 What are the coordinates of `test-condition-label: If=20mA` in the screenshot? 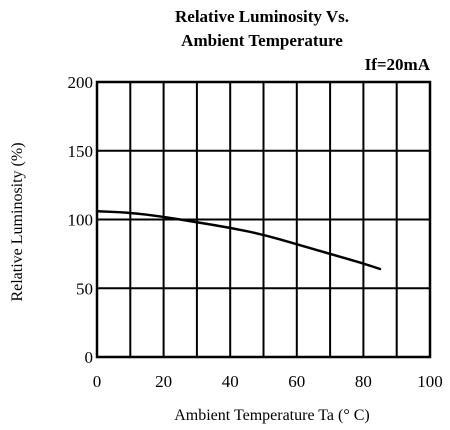 It's located at (398, 64).